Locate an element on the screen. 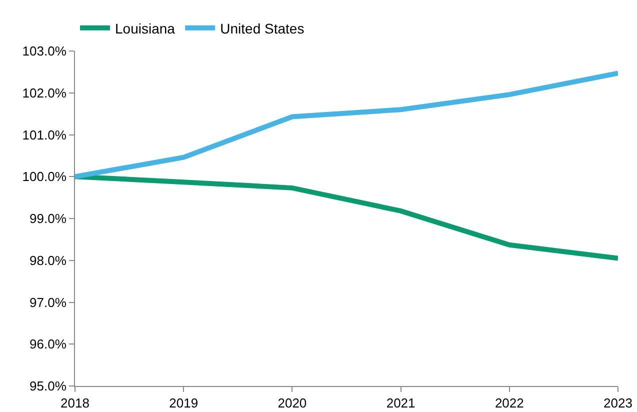  y-tick-label: 97.0% is located at coordinates (48, 302).